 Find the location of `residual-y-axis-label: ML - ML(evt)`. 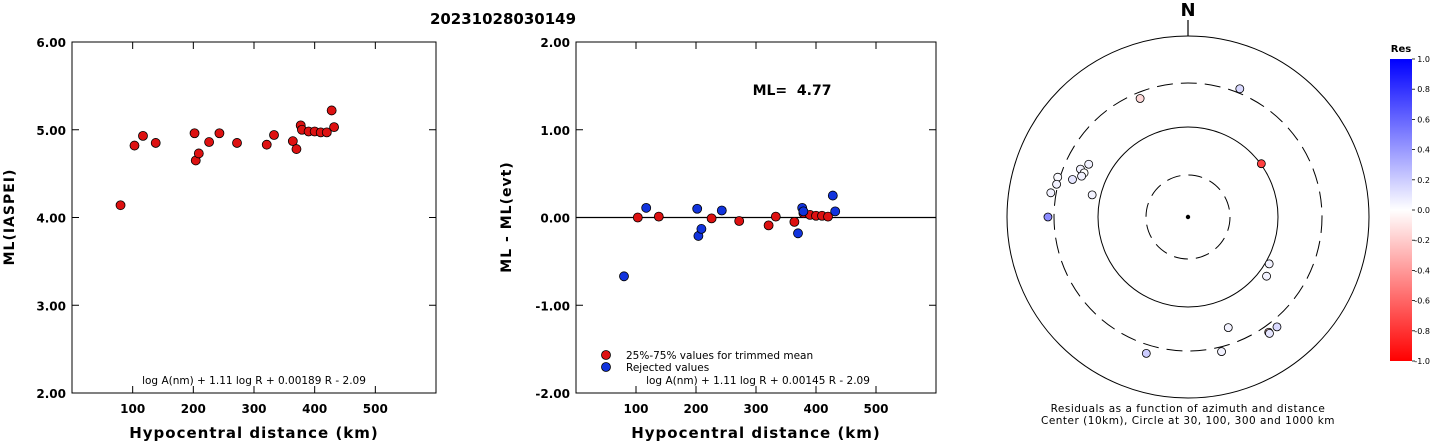

residual-y-axis-label: ML - ML(evt) is located at coordinates (507, 216).